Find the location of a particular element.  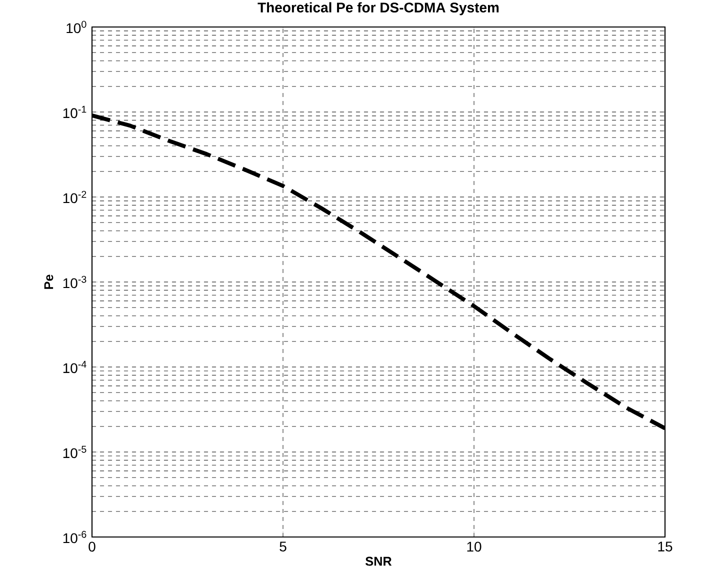

y-tick-label: 10$^{-1}$ is located at coordinates (74, 112).